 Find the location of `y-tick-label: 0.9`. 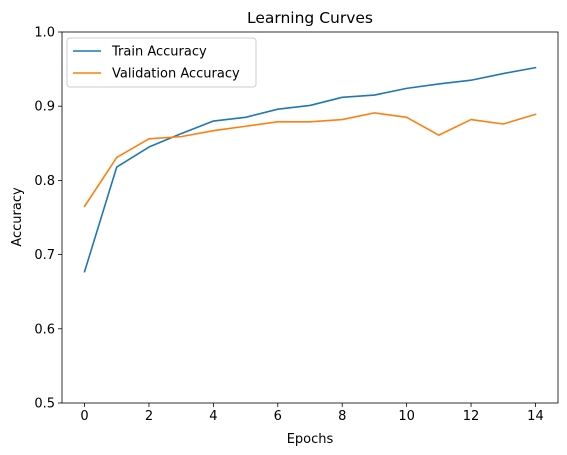

y-tick-label: 0.9 is located at coordinates (44, 107).